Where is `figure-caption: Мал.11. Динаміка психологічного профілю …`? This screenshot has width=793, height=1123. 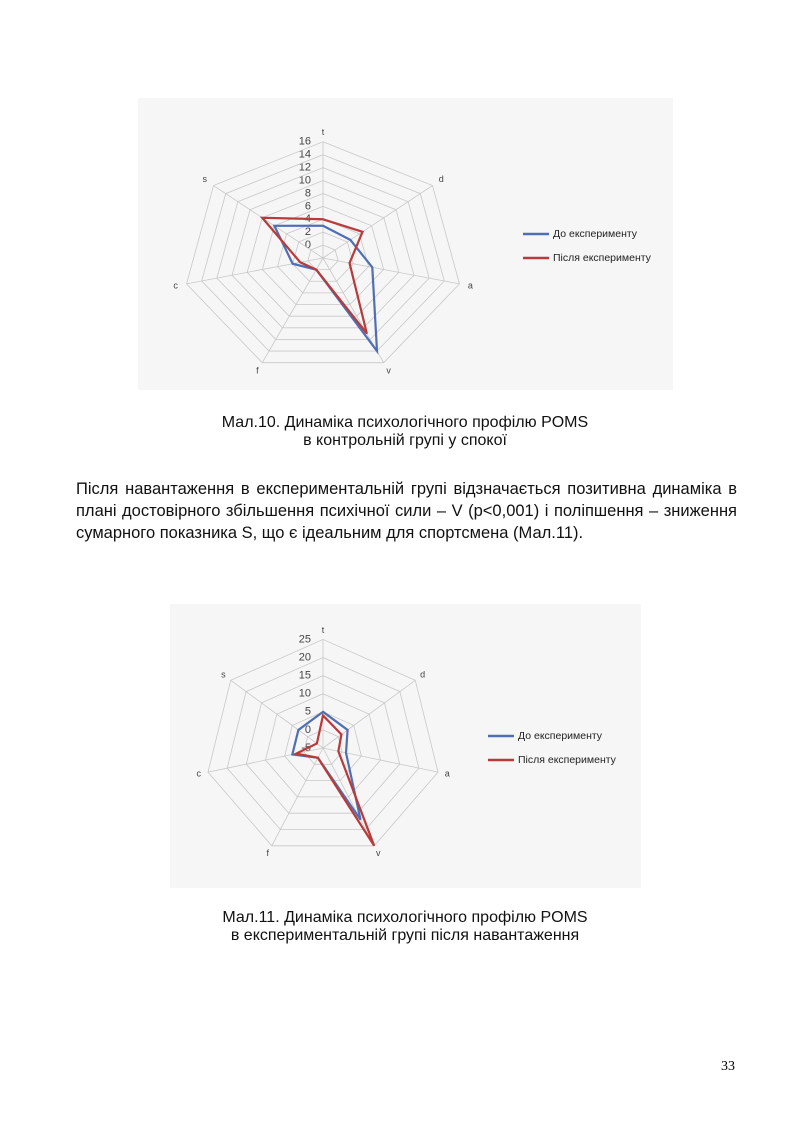
figure-caption: Мал.11. Динаміка психологічного профілю … is located at coordinates (404, 917).